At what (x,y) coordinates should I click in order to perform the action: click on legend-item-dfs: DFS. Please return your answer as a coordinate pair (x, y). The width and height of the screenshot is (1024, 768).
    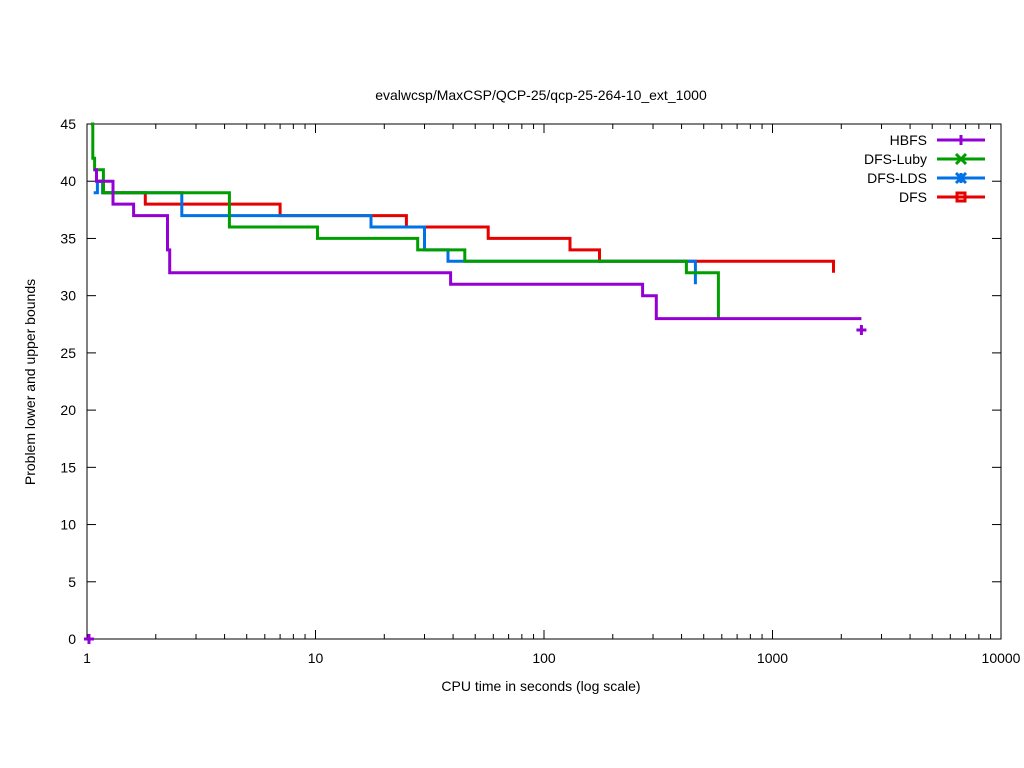
    Looking at the image, I should click on (942, 197).